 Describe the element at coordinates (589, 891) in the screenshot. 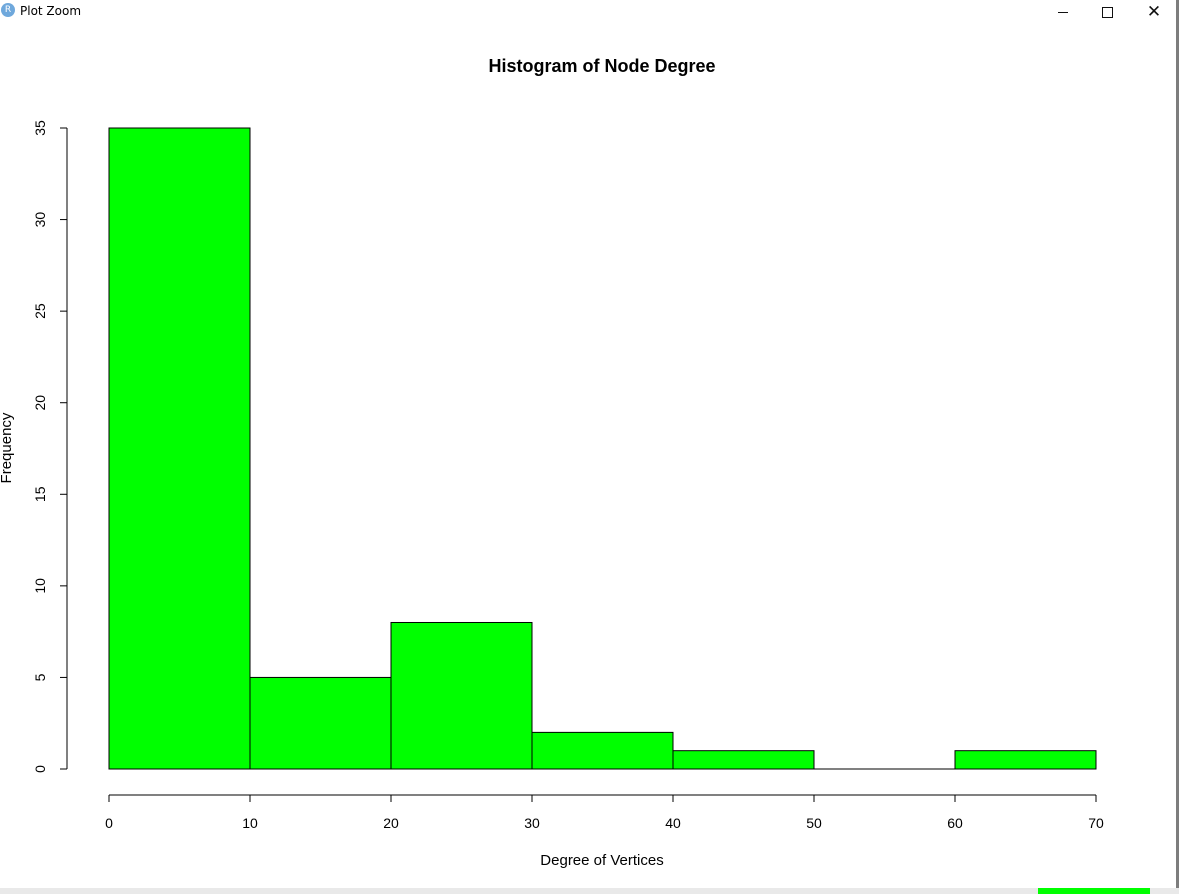

I see `background-window-strip` at that location.